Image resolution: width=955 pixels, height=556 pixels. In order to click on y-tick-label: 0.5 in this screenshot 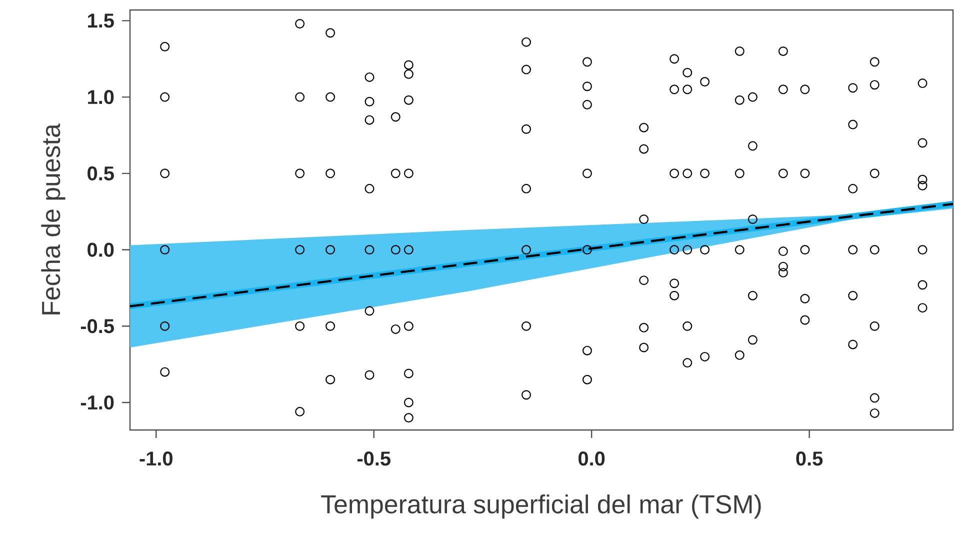, I will do `click(101, 173)`.